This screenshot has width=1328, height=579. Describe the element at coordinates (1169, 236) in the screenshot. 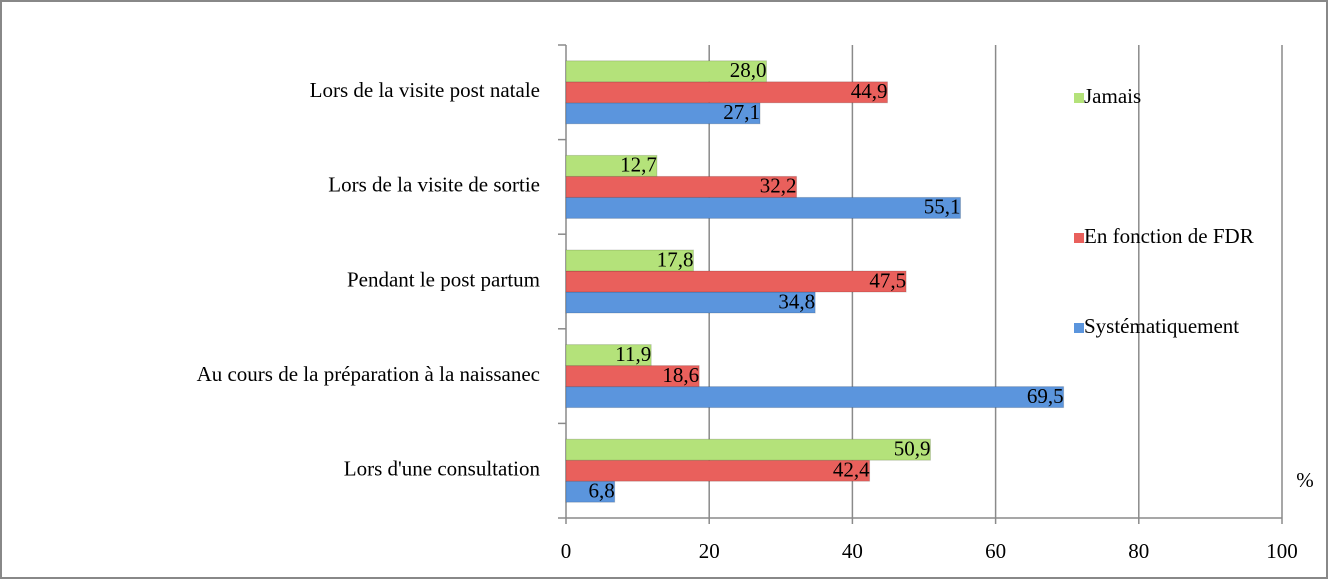

I see `legend-label: En fonction de FDR` at that location.